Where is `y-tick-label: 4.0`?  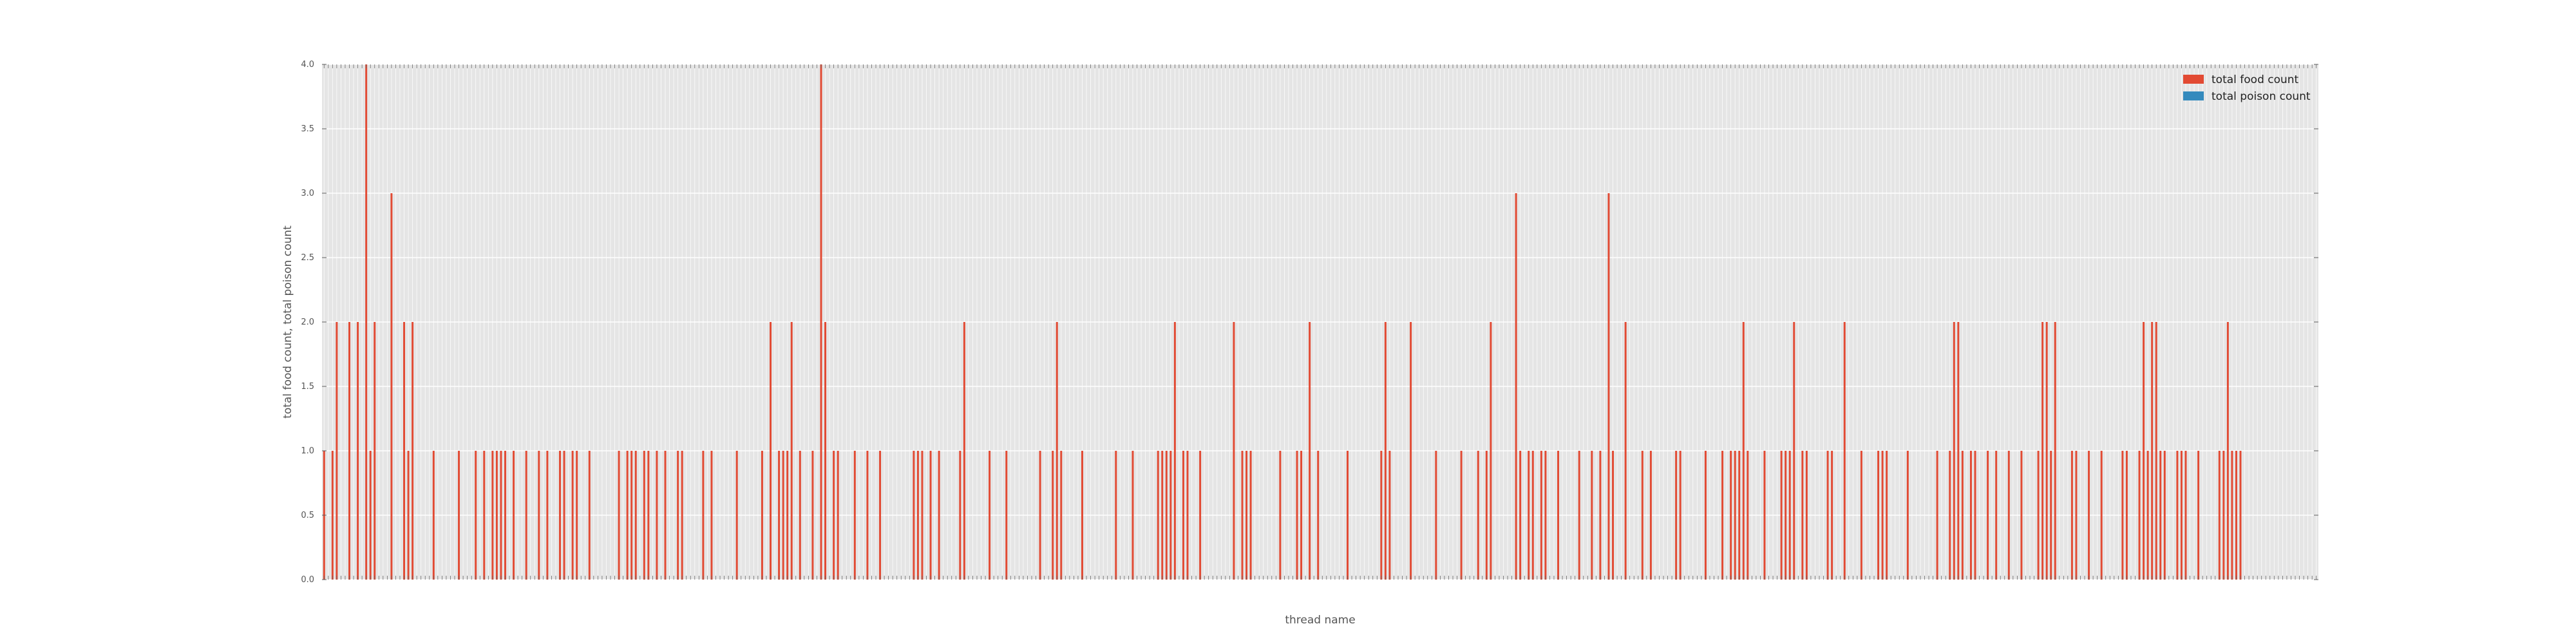
y-tick-label: 4.0 is located at coordinates (307, 65).